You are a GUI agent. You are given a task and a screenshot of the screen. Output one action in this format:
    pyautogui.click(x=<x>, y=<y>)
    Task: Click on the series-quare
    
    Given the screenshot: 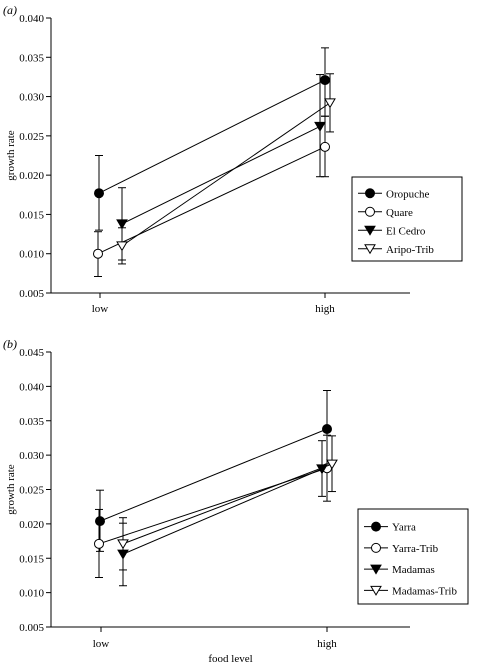 What is the action you would take?
    pyautogui.click(x=211, y=196)
    